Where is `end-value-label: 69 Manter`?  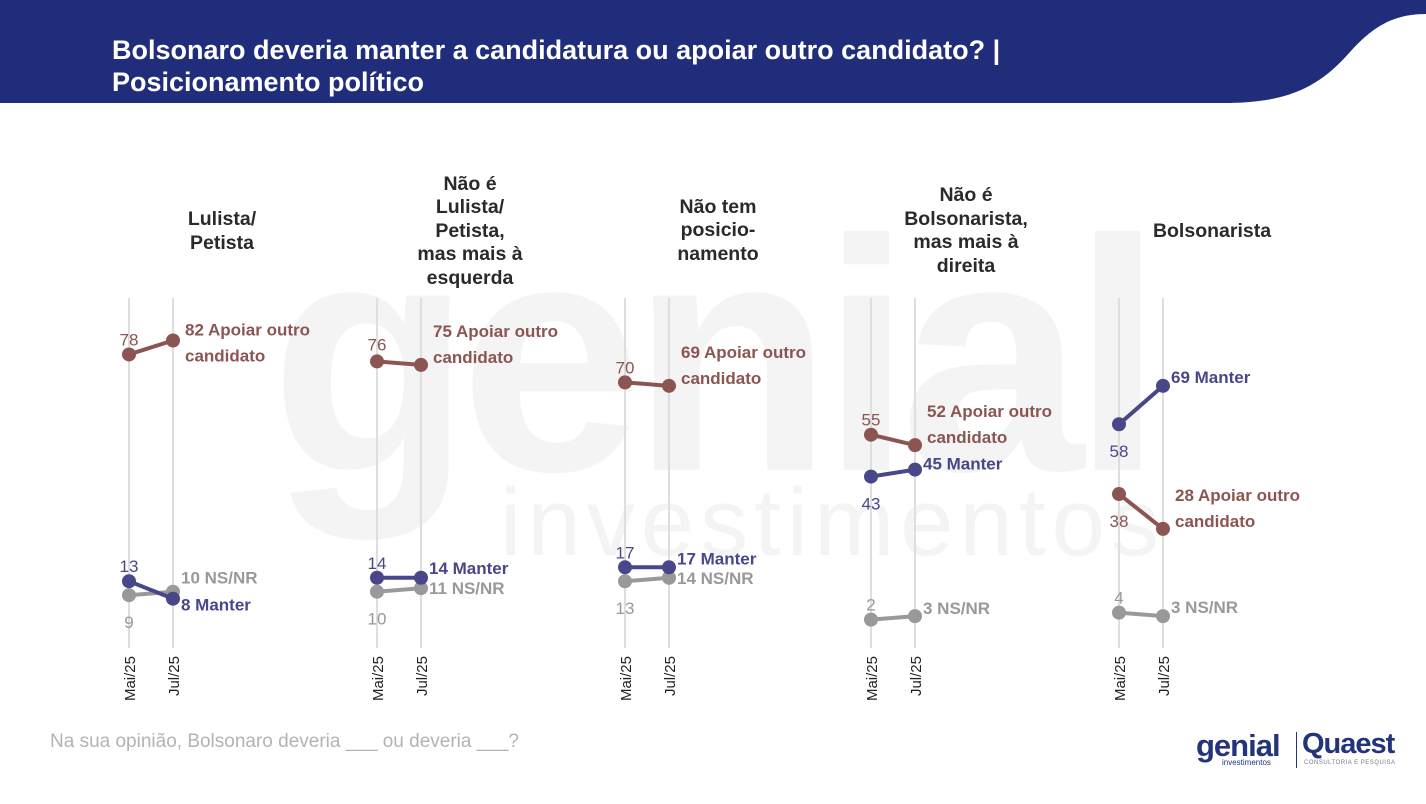
end-value-label: 69 Manter is located at coordinates (1211, 377).